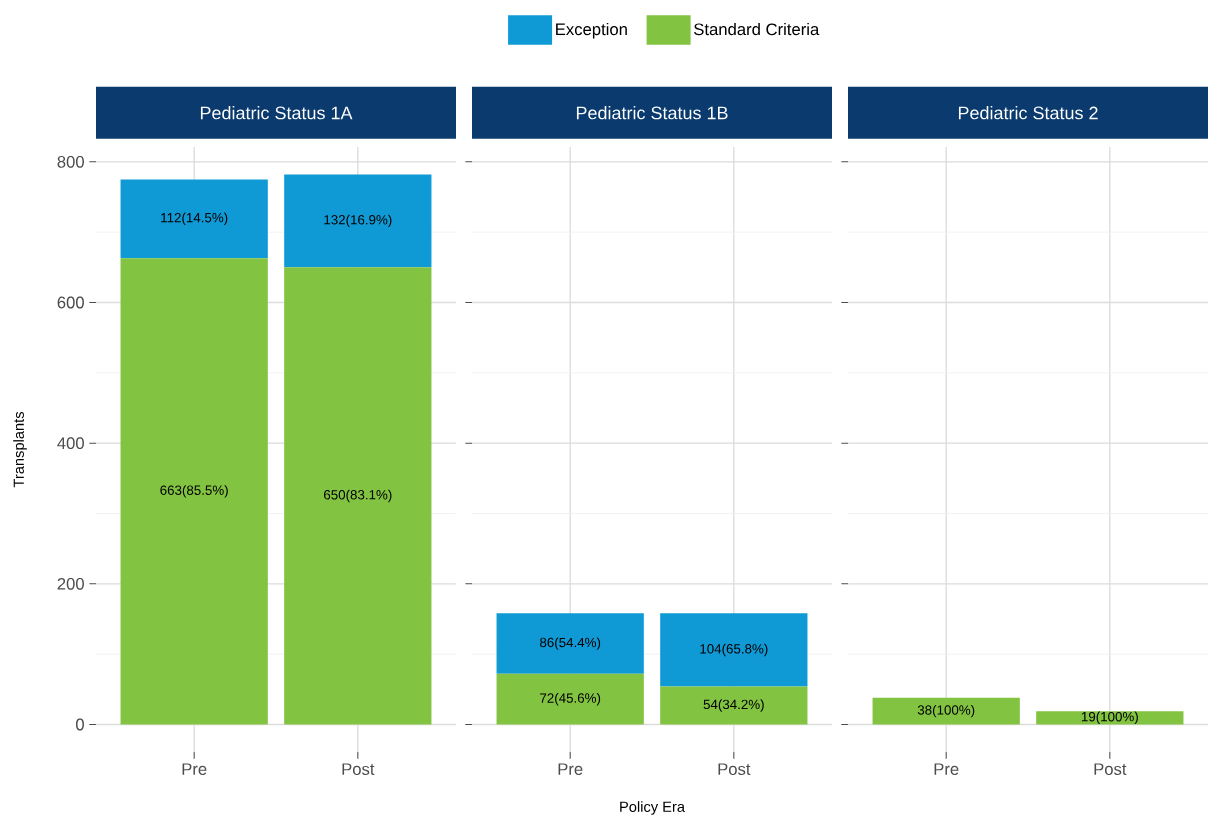 This screenshot has height=825, width=1214. I want to click on data-label: 86(54.4%), so click(570, 643).